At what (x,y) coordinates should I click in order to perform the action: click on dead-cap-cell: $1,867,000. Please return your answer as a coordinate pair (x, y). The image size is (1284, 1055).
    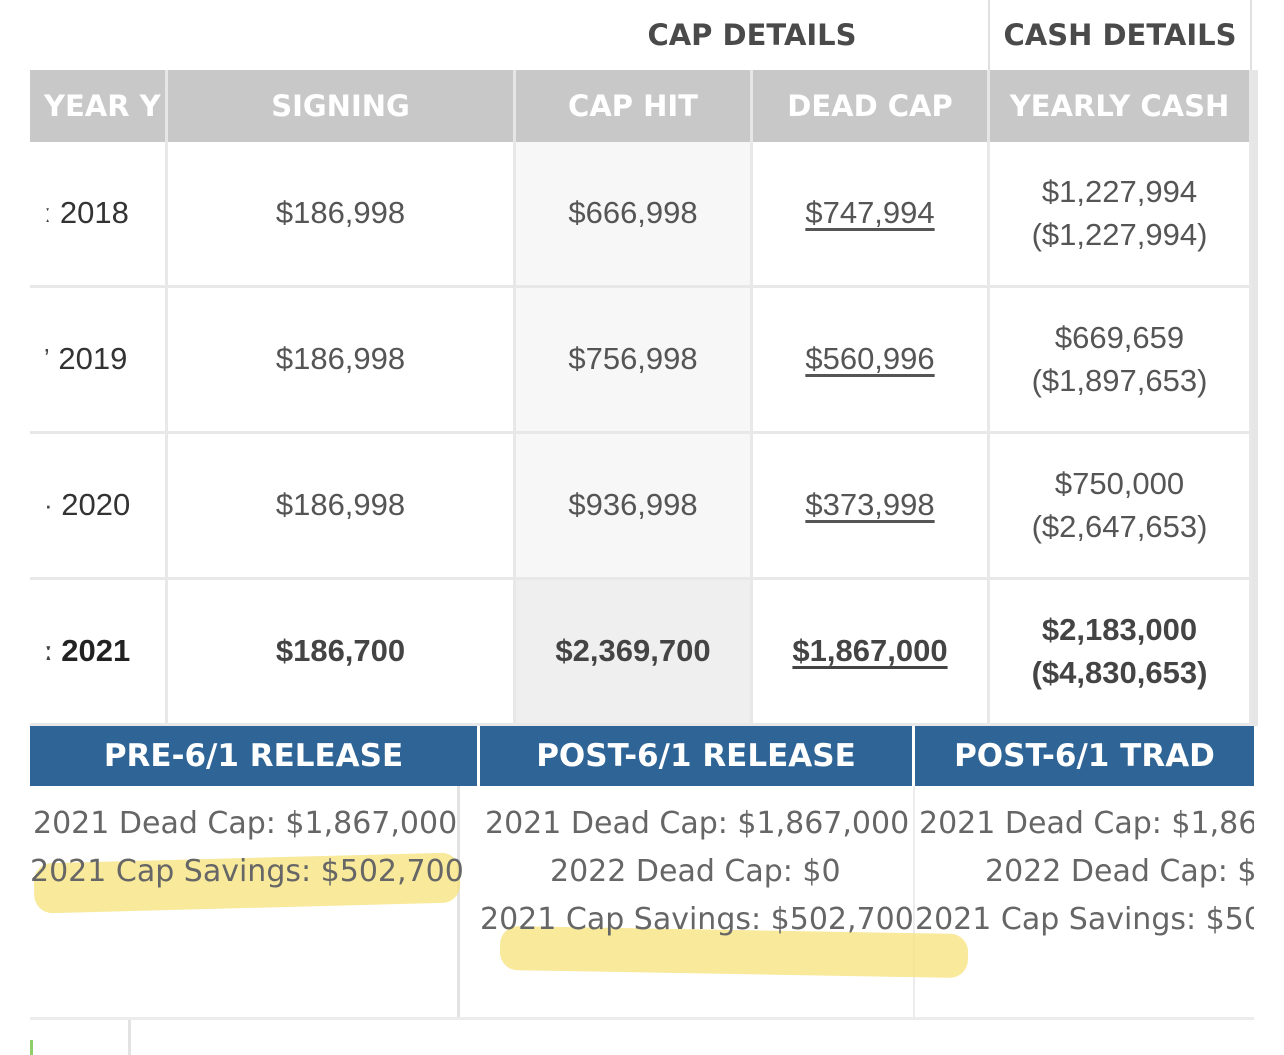
    Looking at the image, I should click on (871, 653).